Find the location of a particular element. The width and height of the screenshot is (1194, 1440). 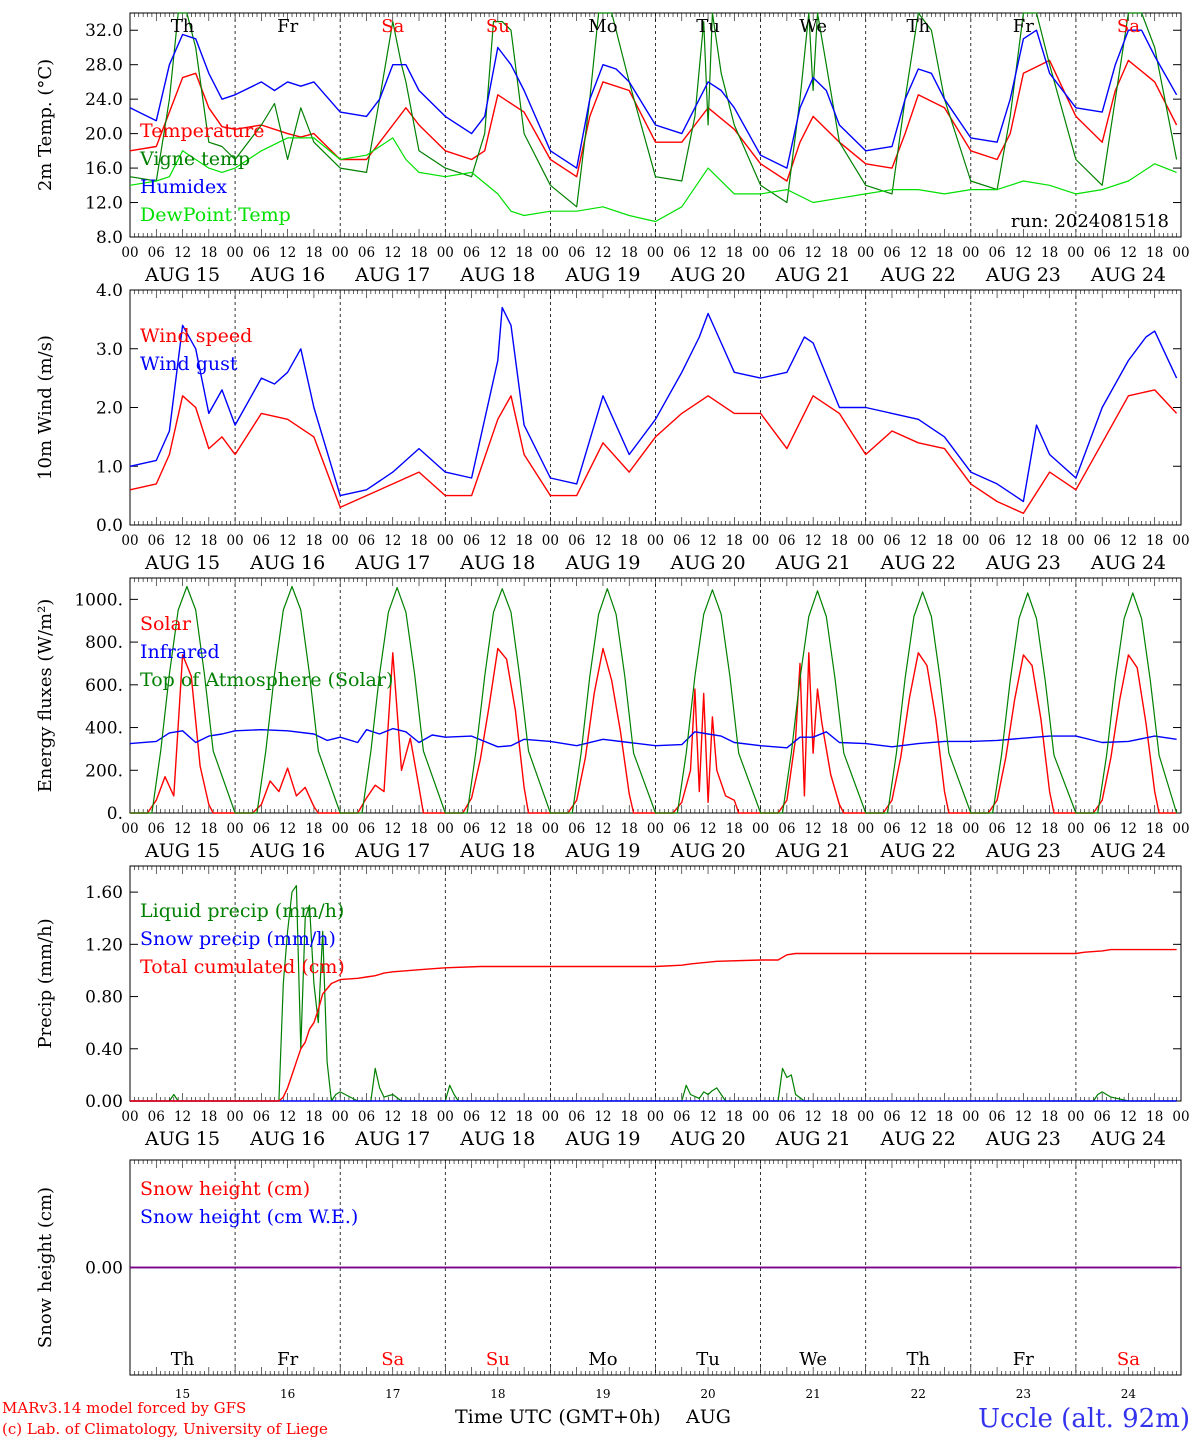

run-label: run: 2024081518 is located at coordinates (1090, 221).